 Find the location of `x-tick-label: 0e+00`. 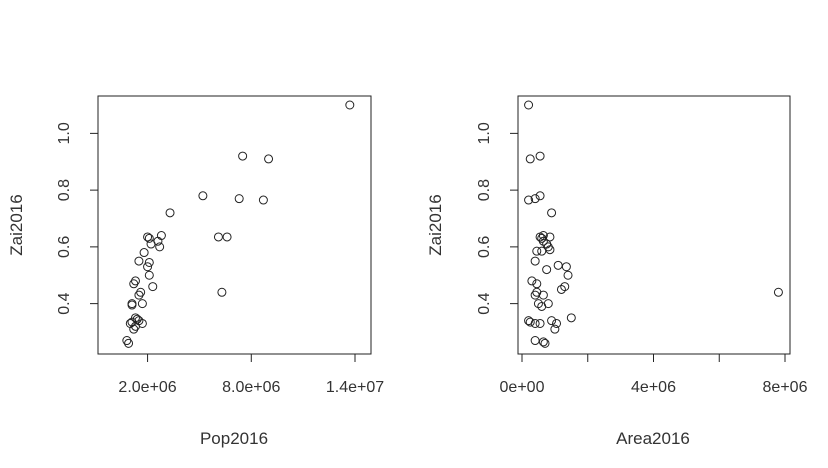

x-tick-label: 0e+00 is located at coordinates (522, 387).